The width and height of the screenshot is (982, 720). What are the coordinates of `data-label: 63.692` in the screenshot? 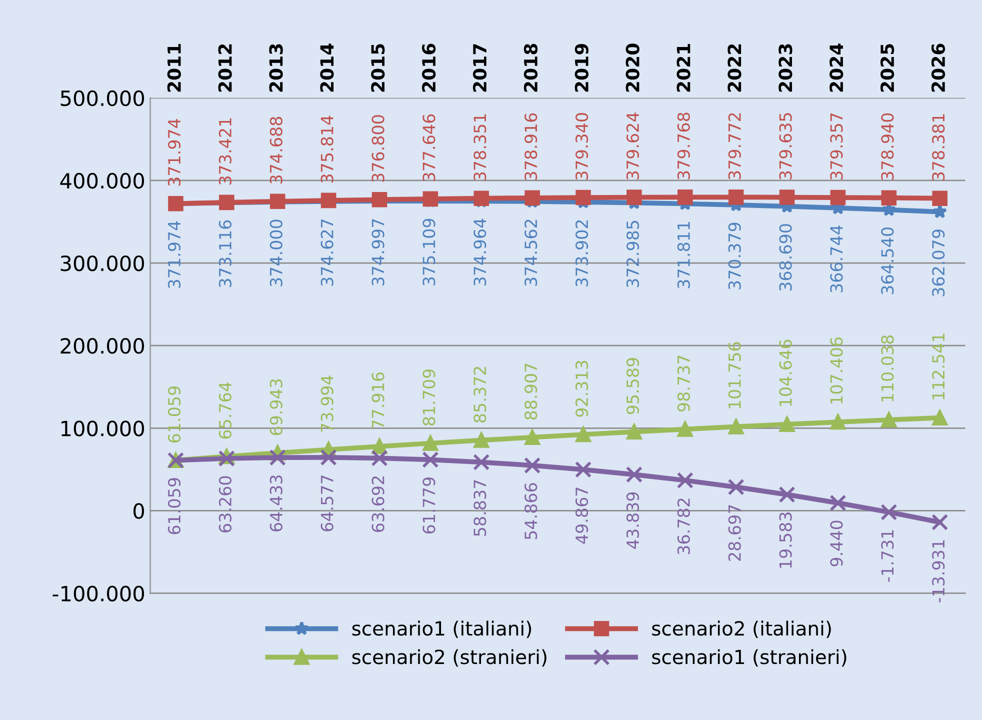 It's located at (378, 504).